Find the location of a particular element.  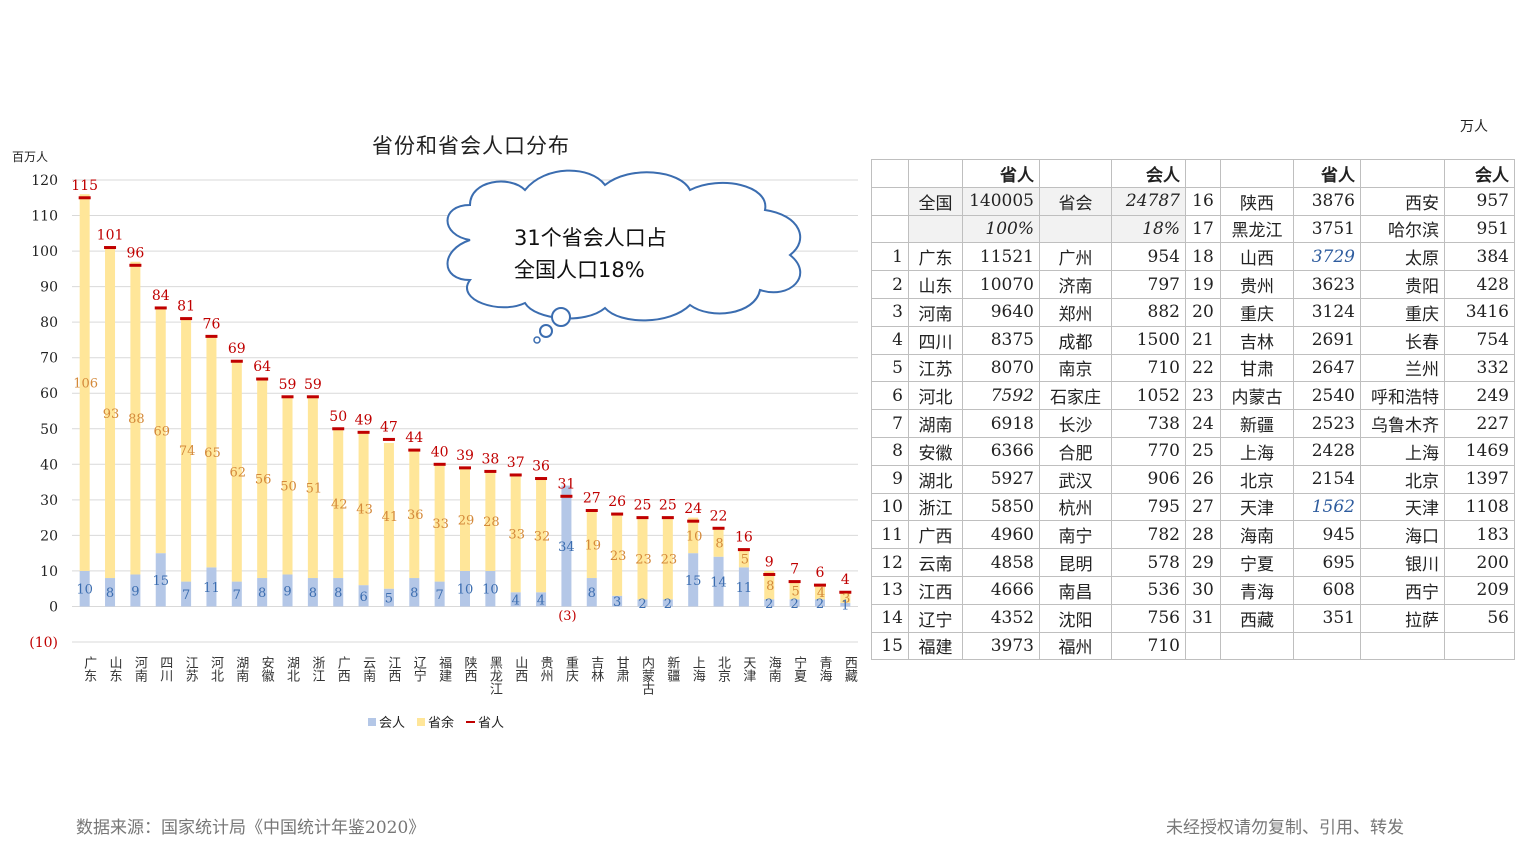

label-remainder: 29 is located at coordinates (466, 520).